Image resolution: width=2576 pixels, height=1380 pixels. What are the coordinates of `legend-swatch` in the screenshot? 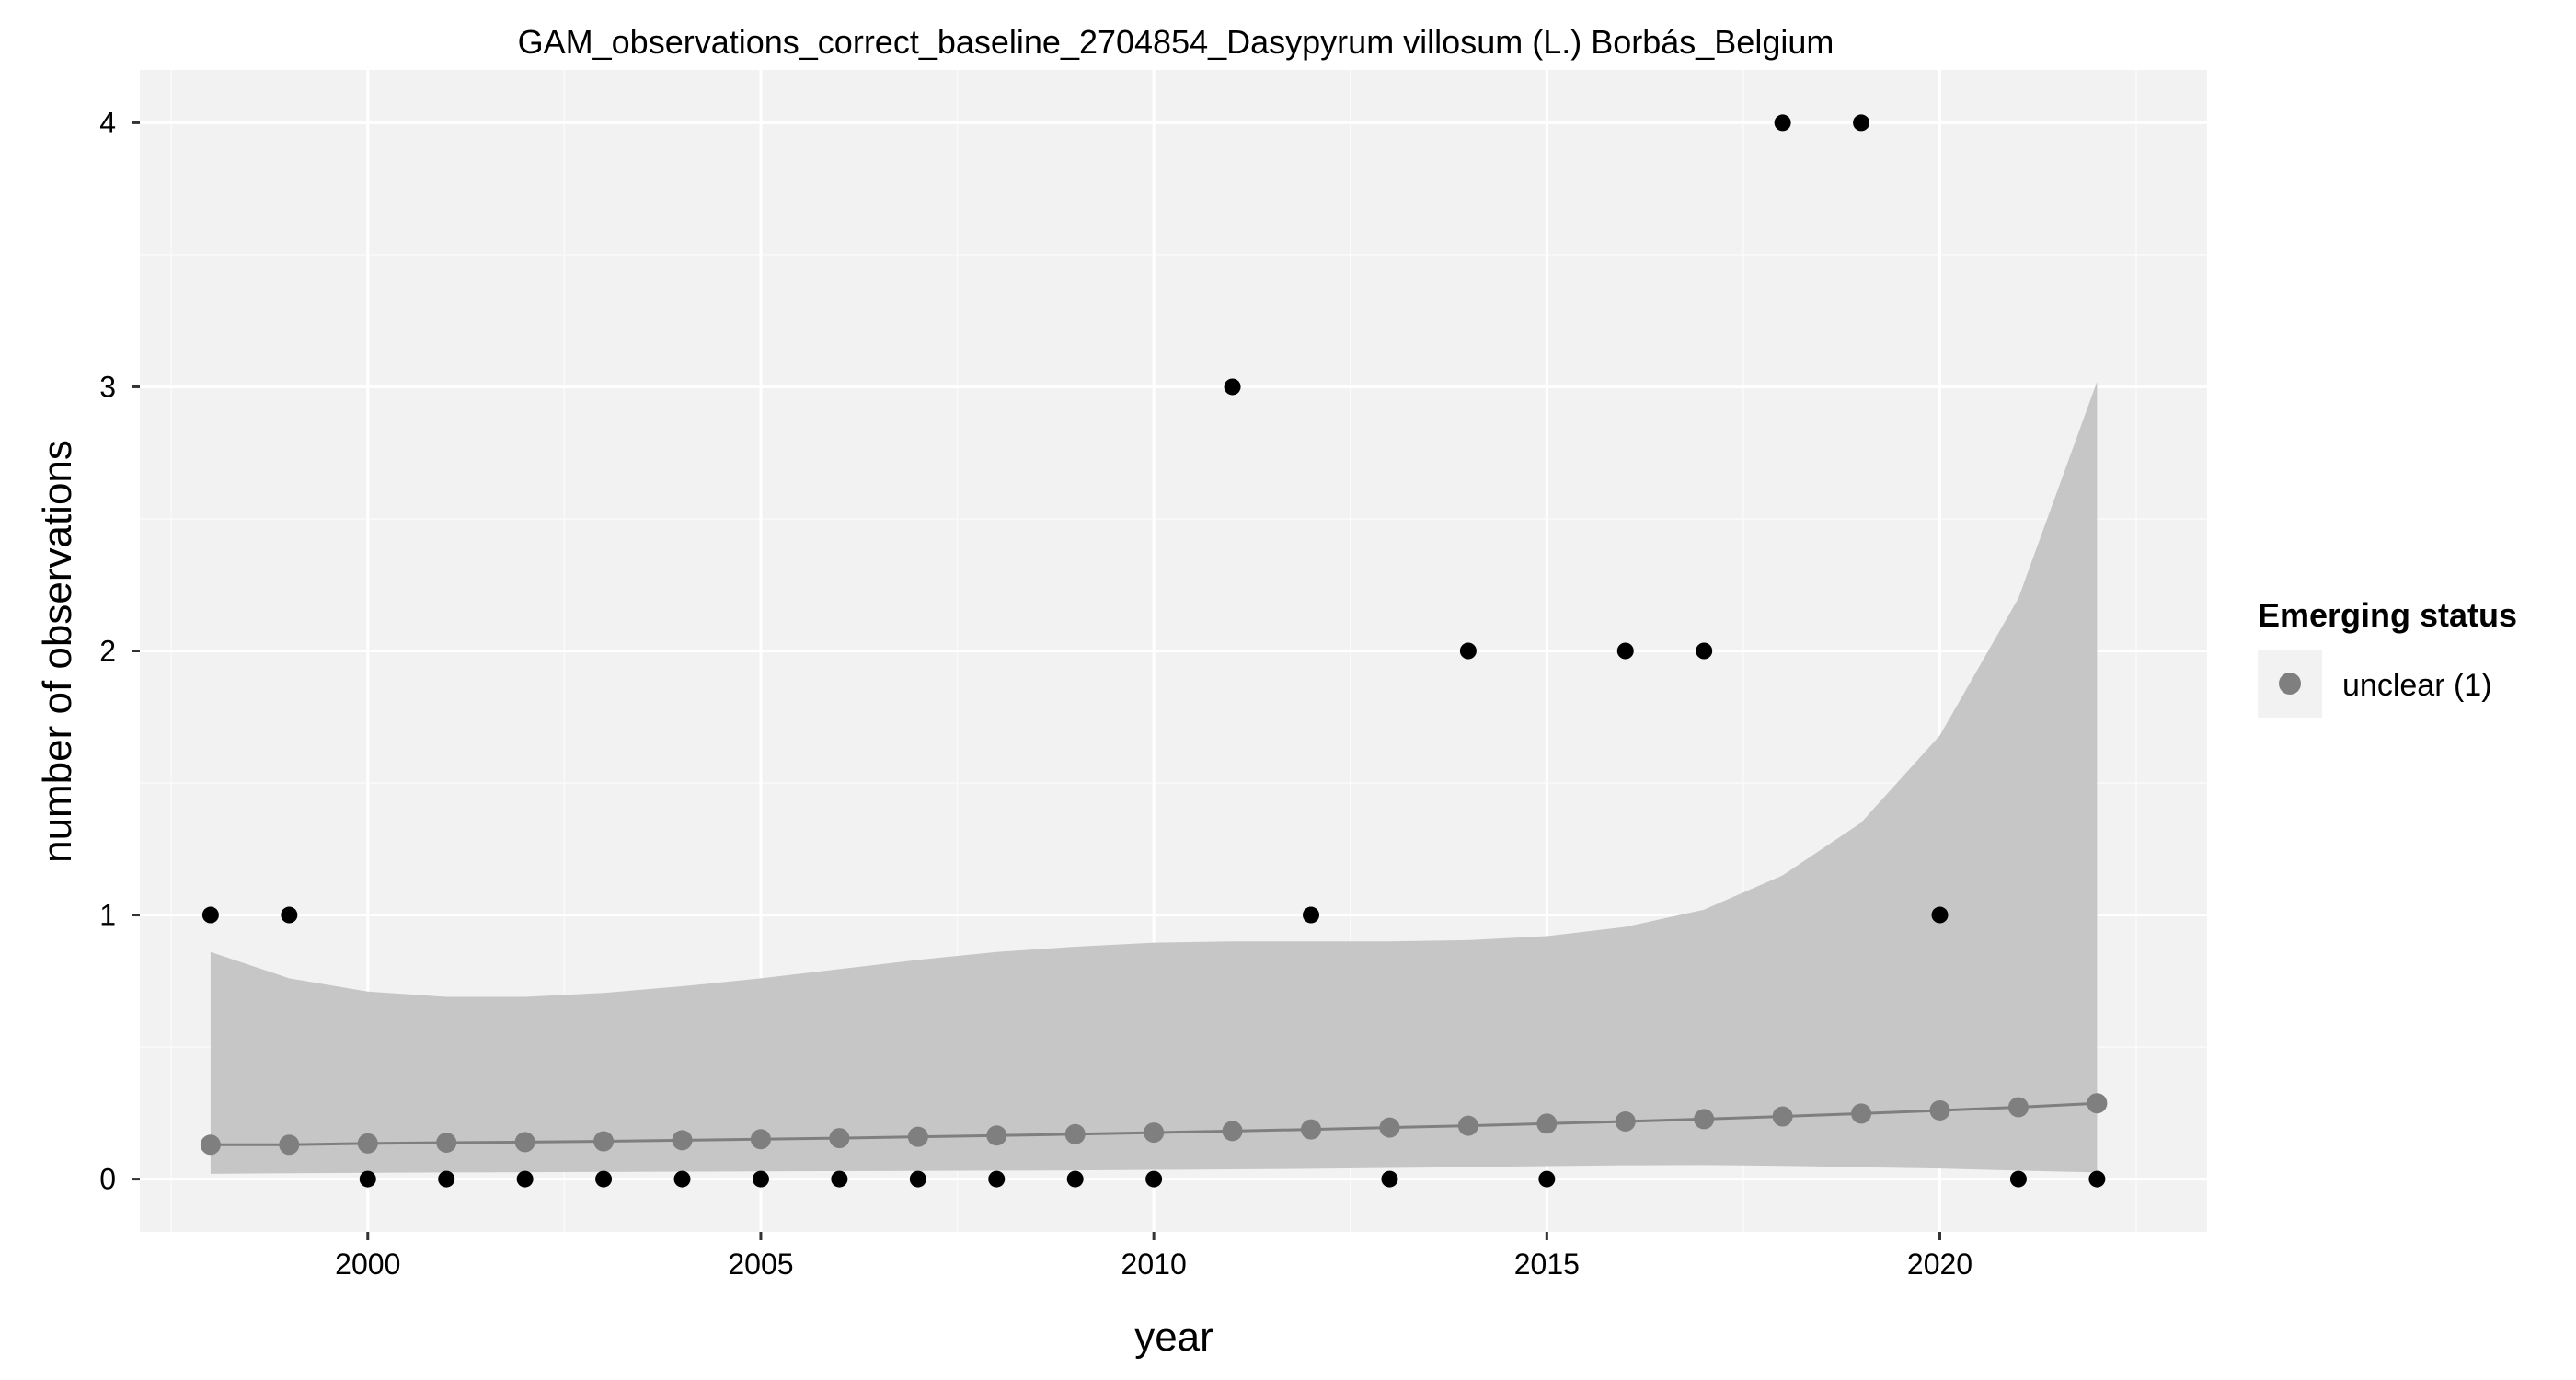 It's located at (2290, 684).